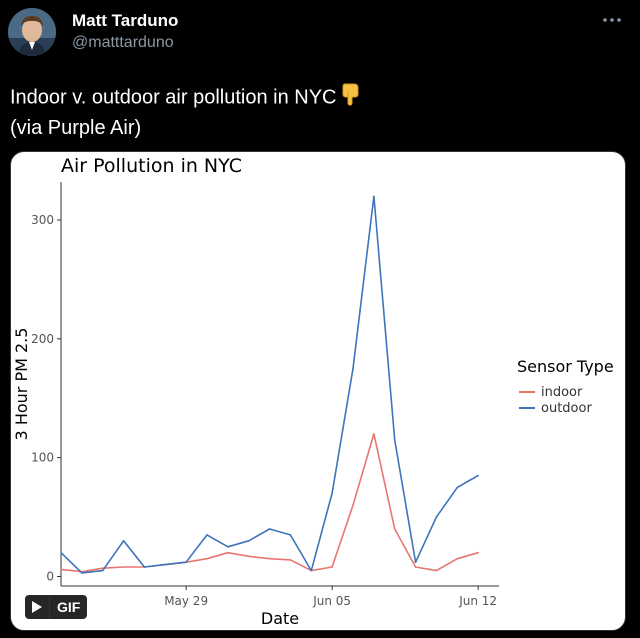 The width and height of the screenshot is (640, 638). I want to click on x-tick-label: Jun 05, so click(331, 601).